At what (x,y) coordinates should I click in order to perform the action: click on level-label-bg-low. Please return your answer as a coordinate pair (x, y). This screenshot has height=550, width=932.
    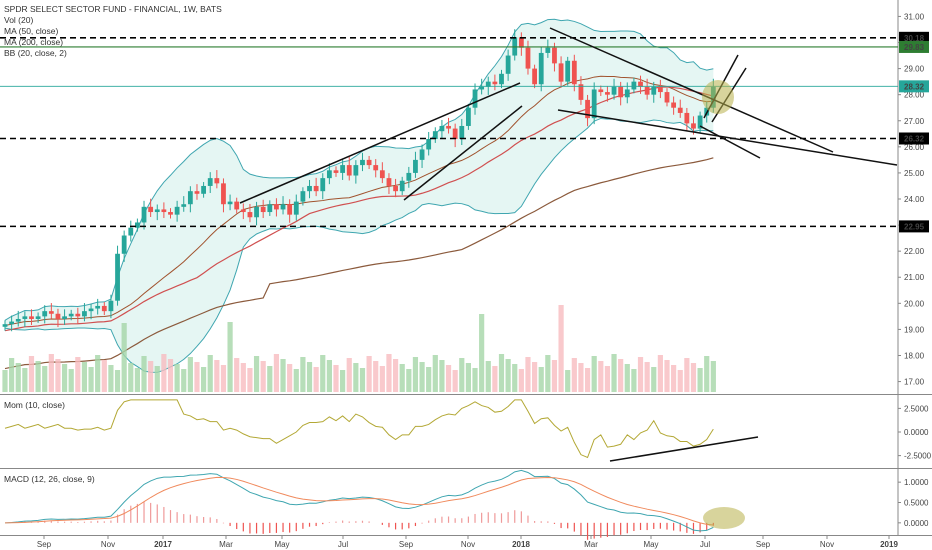
    Looking at the image, I should click on (914, 226).